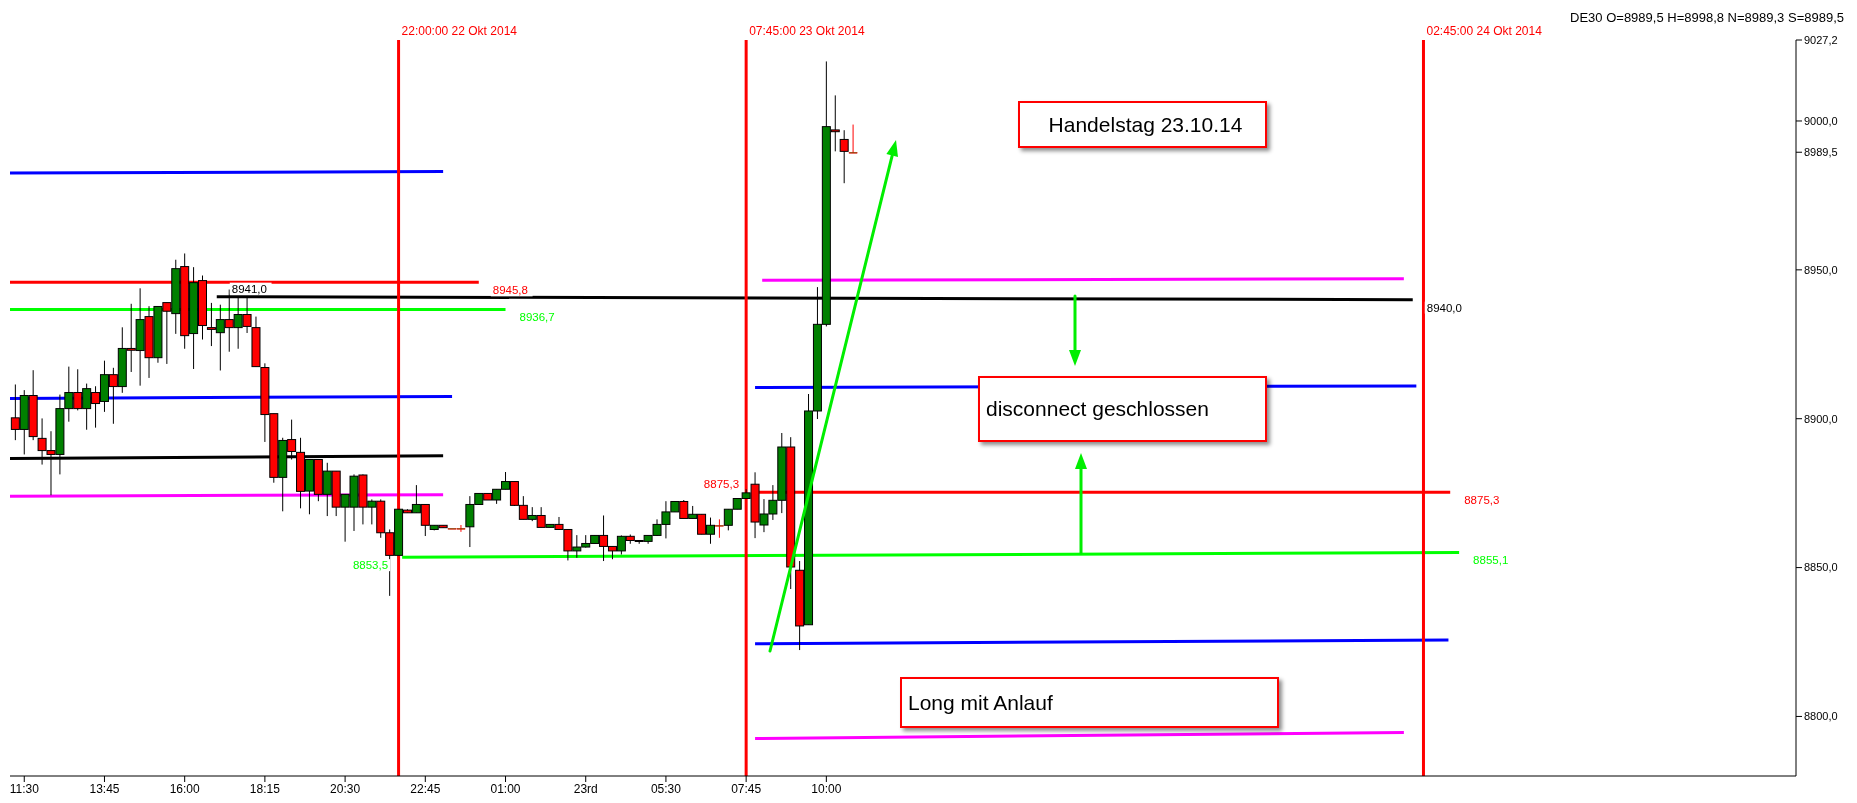 This screenshot has width=1857, height=803. I want to click on y-tick-label: 8850,0, so click(1821, 567).